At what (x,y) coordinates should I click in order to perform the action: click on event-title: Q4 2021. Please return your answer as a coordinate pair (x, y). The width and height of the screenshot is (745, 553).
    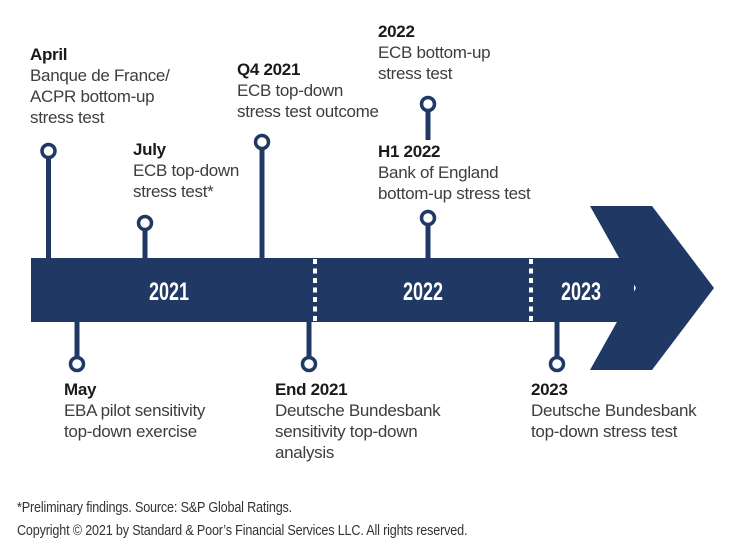
    Looking at the image, I should click on (269, 69).